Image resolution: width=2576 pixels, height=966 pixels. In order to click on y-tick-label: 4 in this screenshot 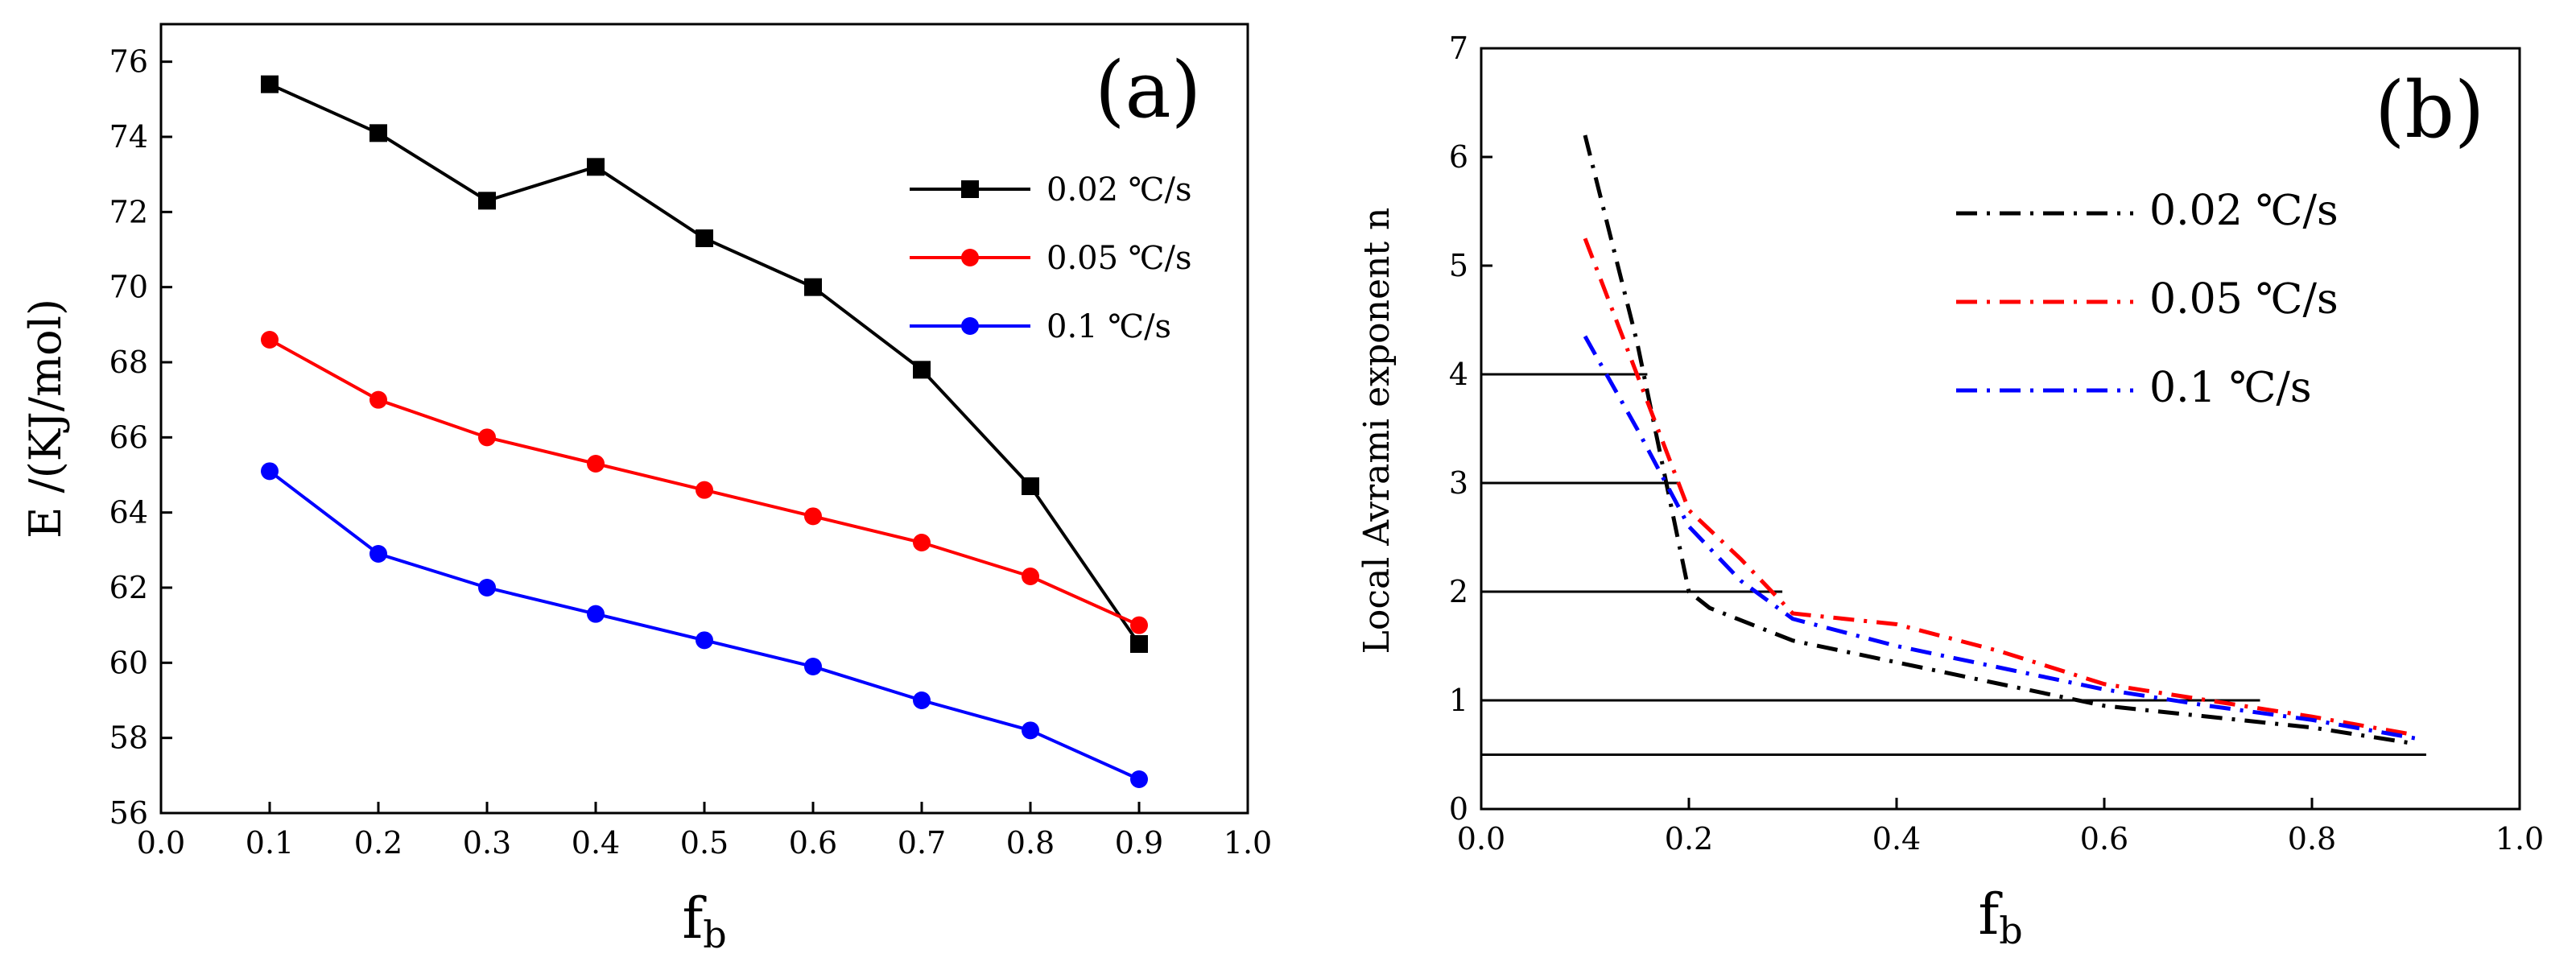, I will do `click(1458, 374)`.